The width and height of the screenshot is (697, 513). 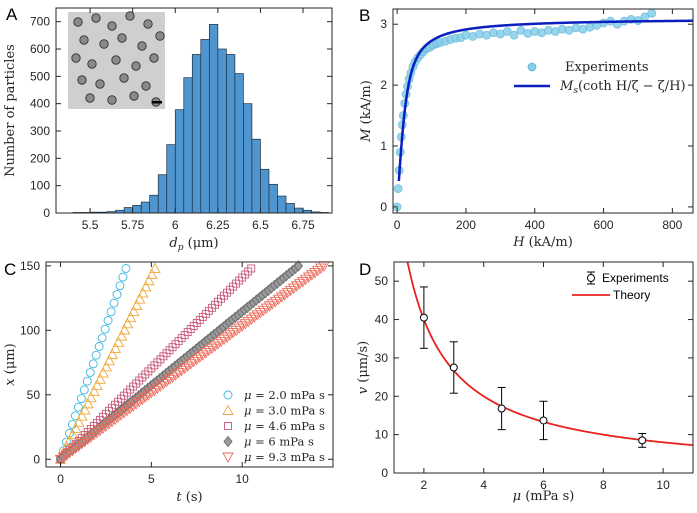 What do you see at coordinates (363, 367) in the screenshot?
I see `panel-d-ylabel: v (μm/s)` at bounding box center [363, 367].